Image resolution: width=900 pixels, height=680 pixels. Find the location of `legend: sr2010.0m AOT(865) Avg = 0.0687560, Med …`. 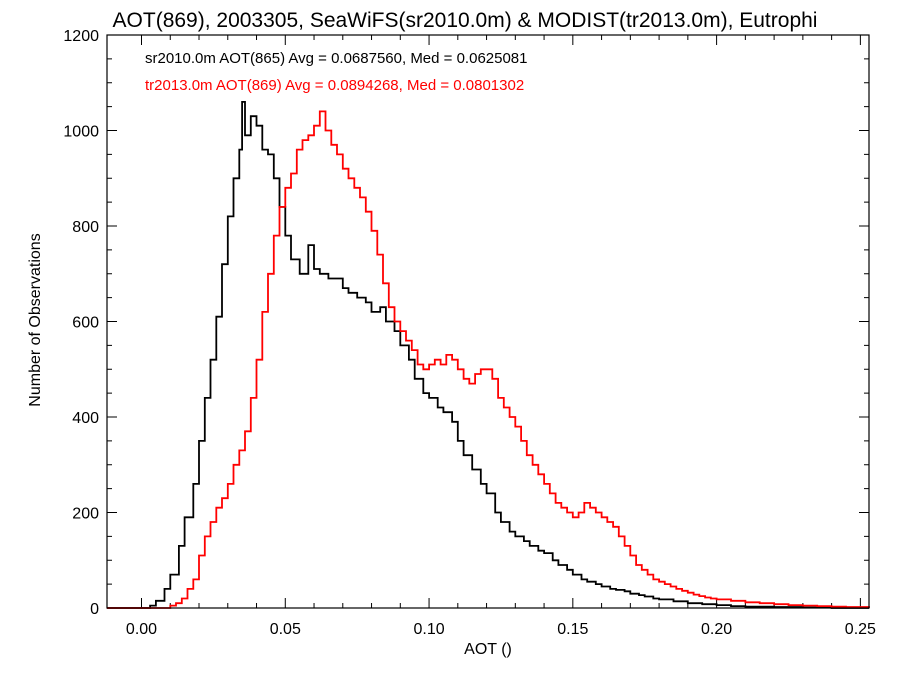

legend: sr2010.0m AOT(865) Avg = 0.0687560, Med … is located at coordinates (336, 72).